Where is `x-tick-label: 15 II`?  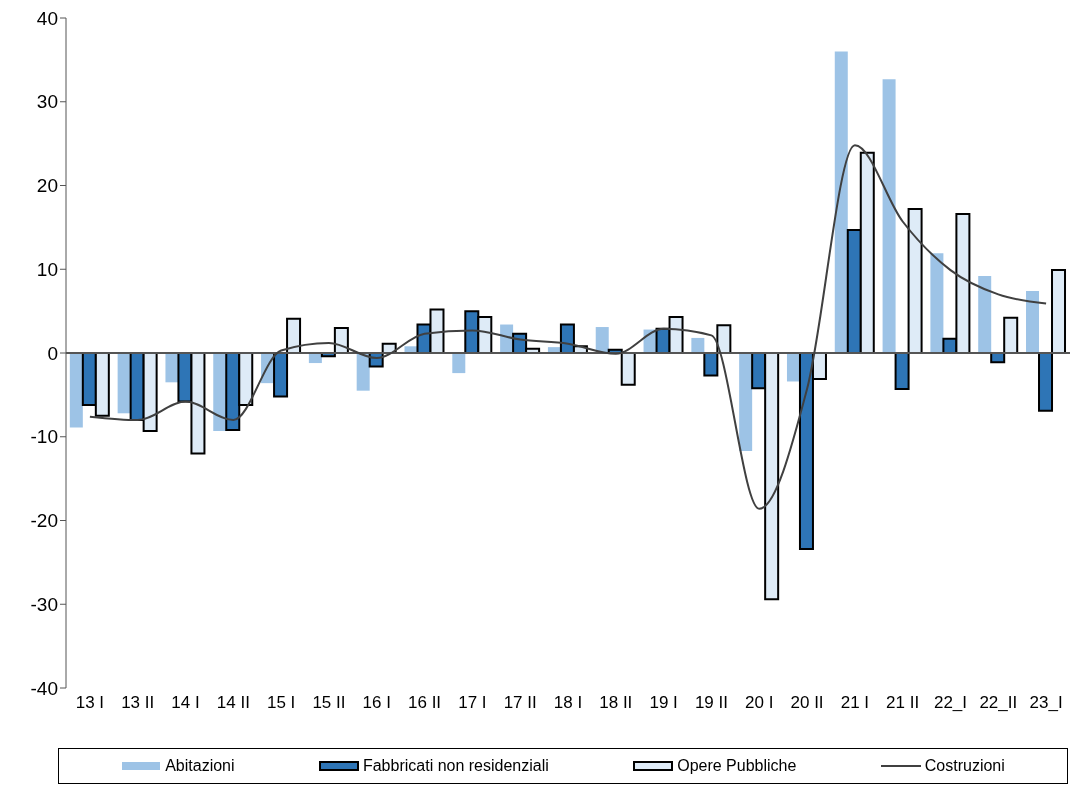
x-tick-label: 15 II is located at coordinates (329, 703).